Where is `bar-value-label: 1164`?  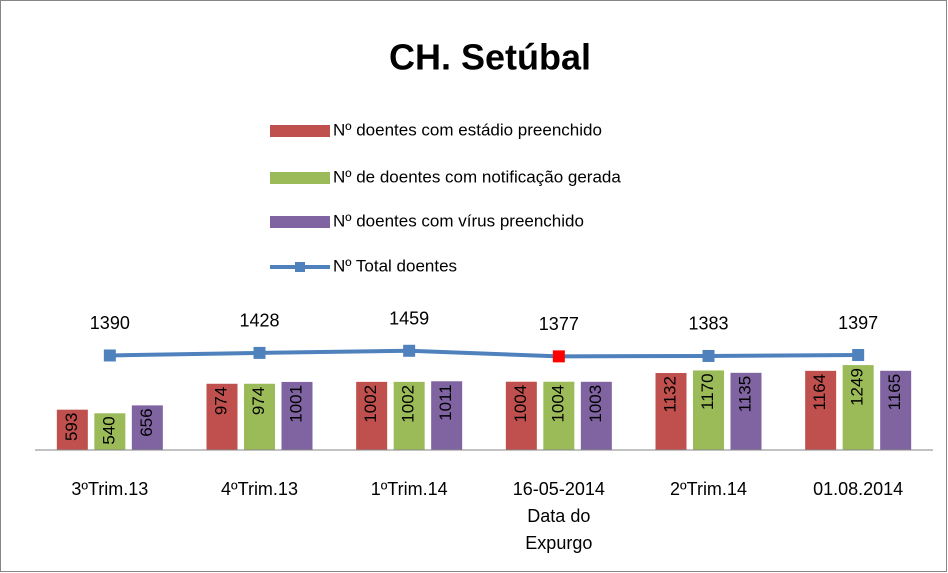
bar-value-label: 1164 is located at coordinates (819, 392).